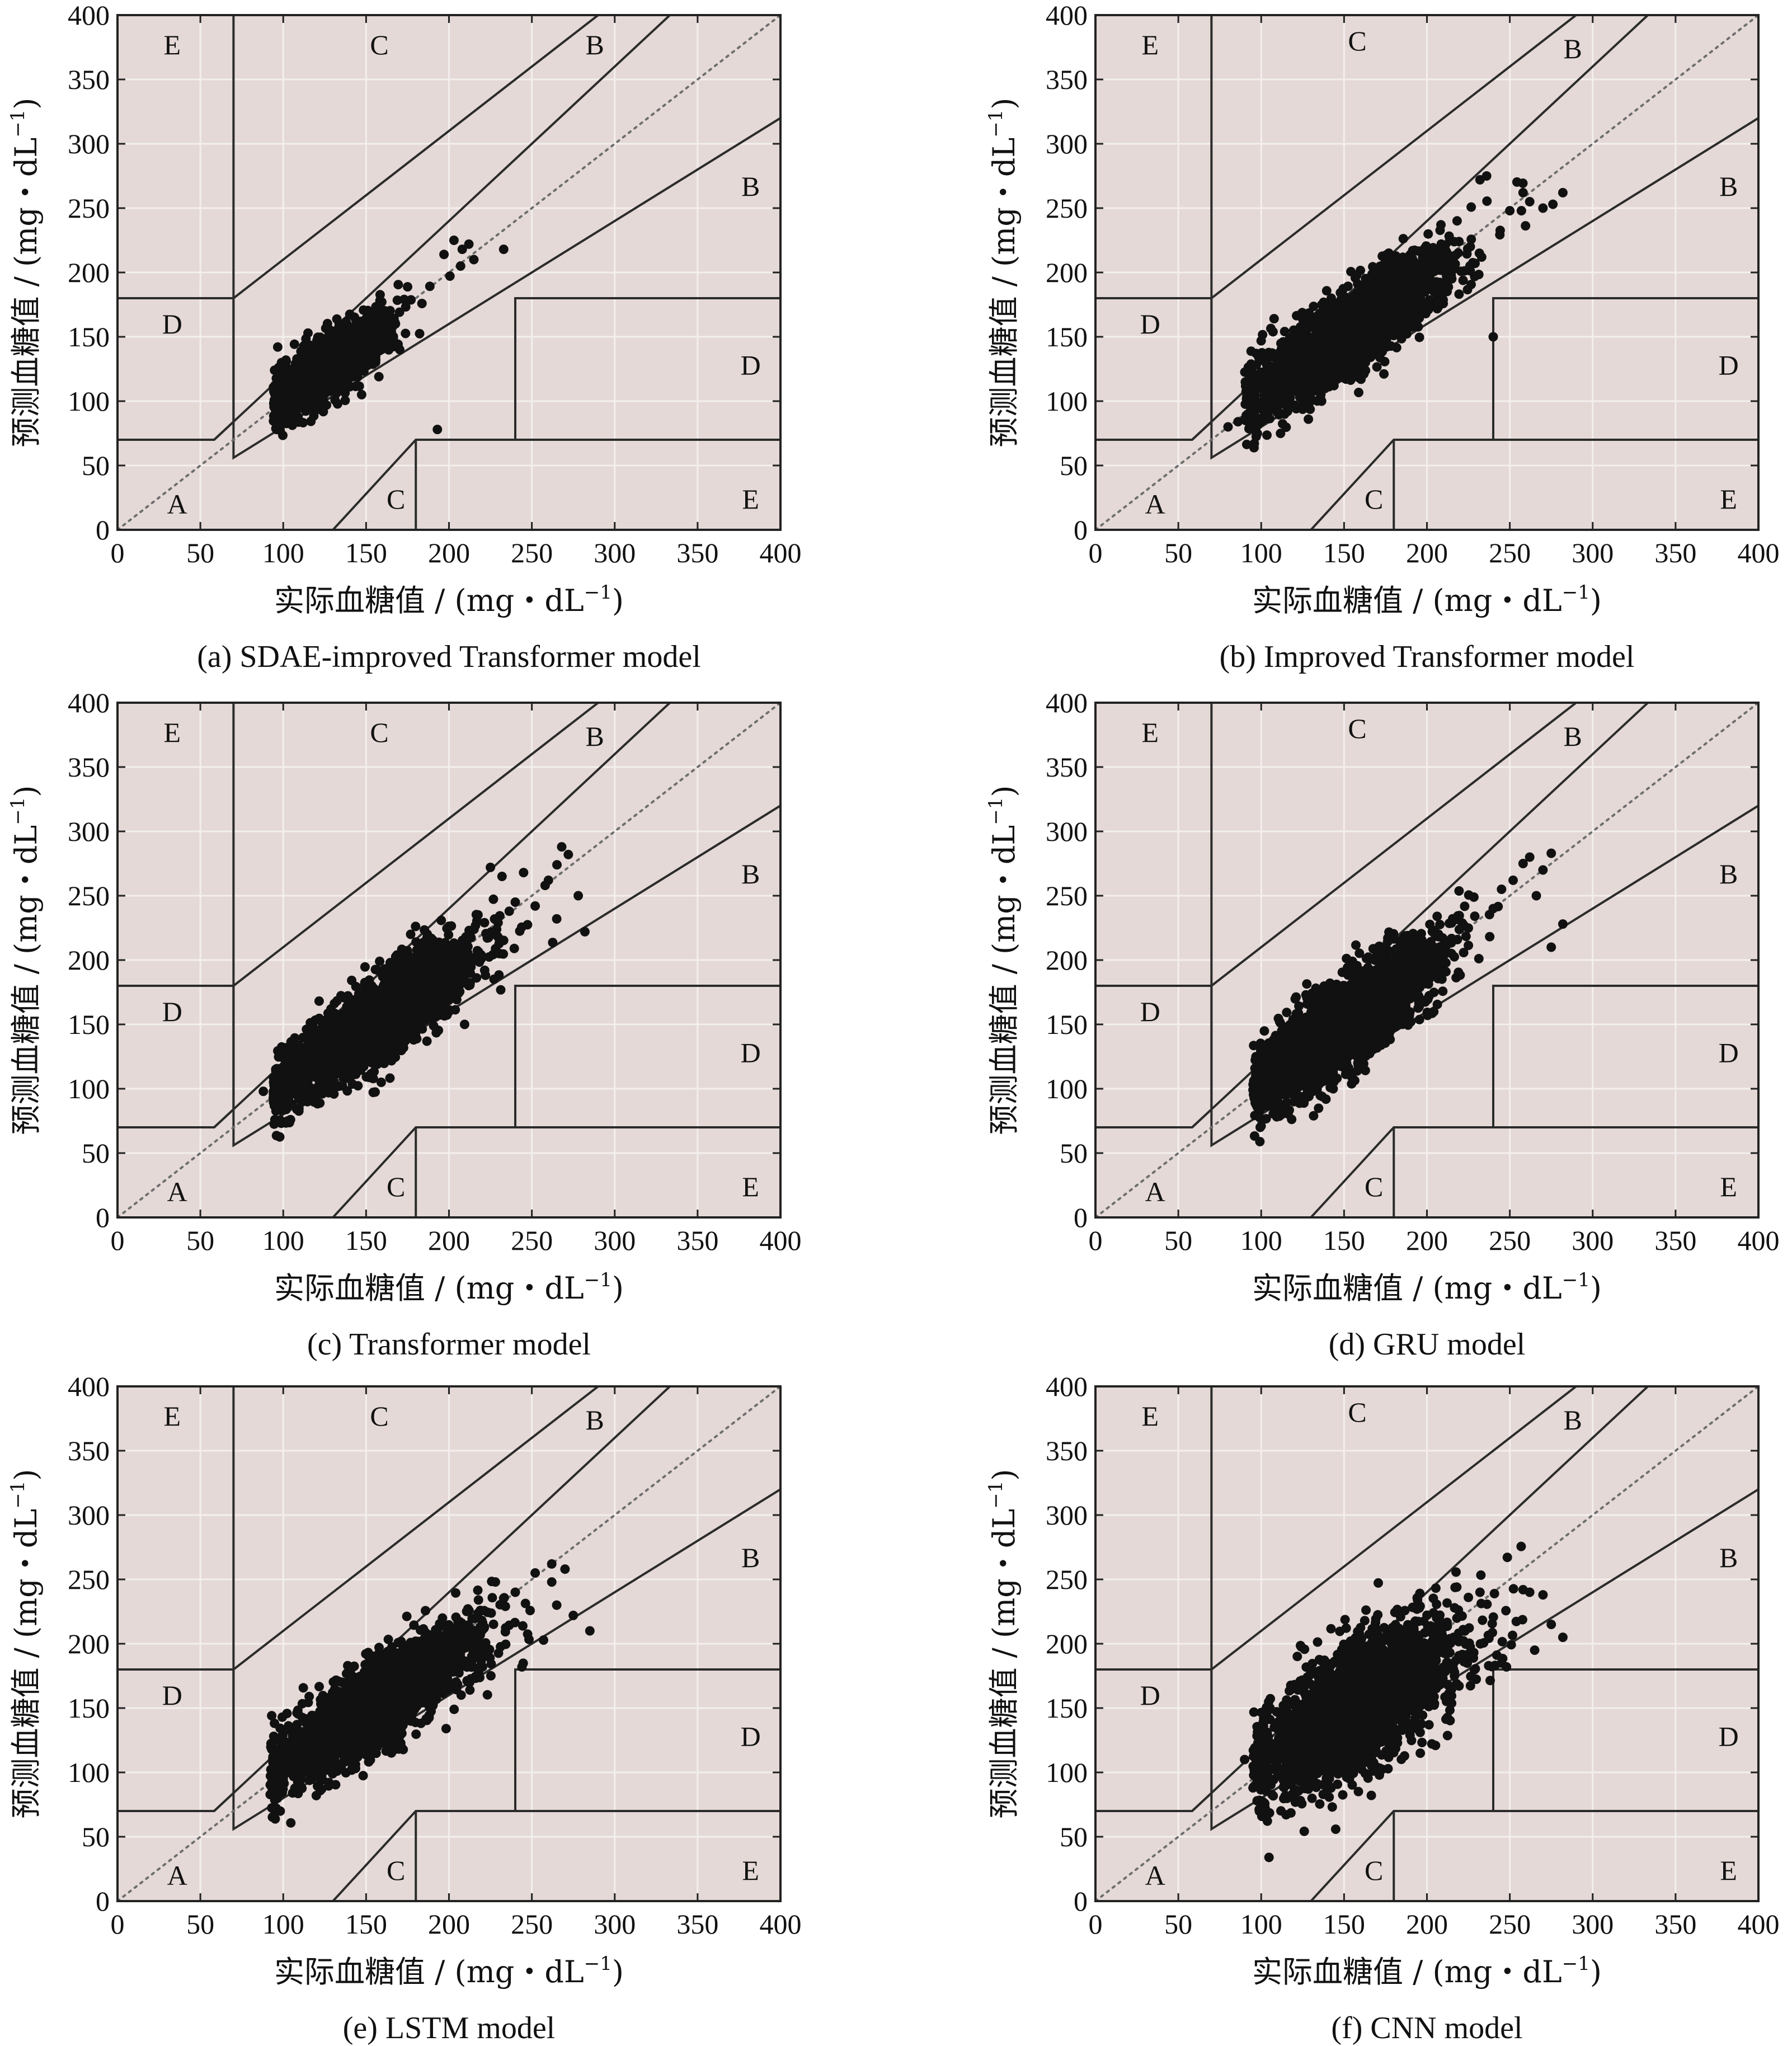 The image size is (1792, 2046). I want to click on y-tick-label: 50, so click(96, 465).